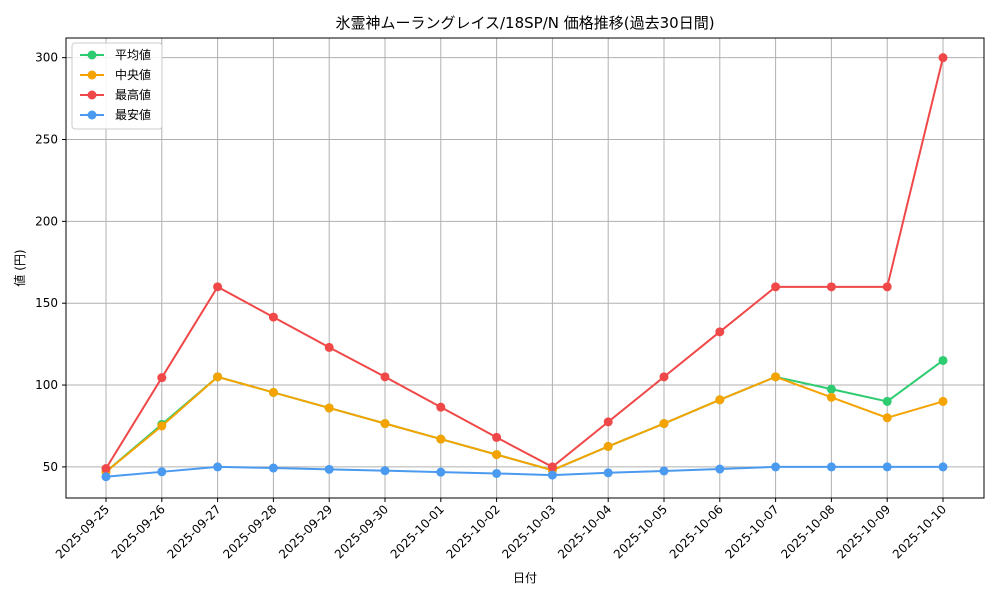 This screenshot has width=1000, height=600. Describe the element at coordinates (133, 94) in the screenshot. I see `legend-label: 最高値` at that location.